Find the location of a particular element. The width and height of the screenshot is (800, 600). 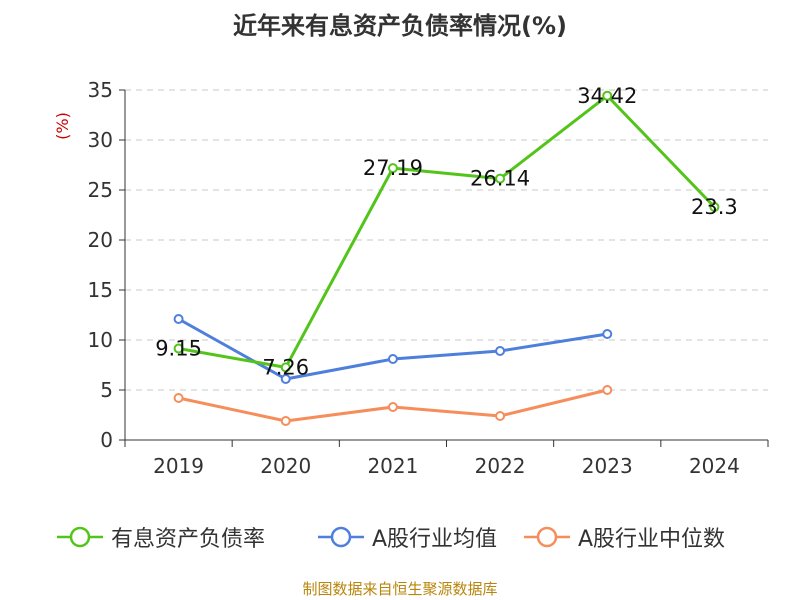

data-label: 7.26 is located at coordinates (285, 367).